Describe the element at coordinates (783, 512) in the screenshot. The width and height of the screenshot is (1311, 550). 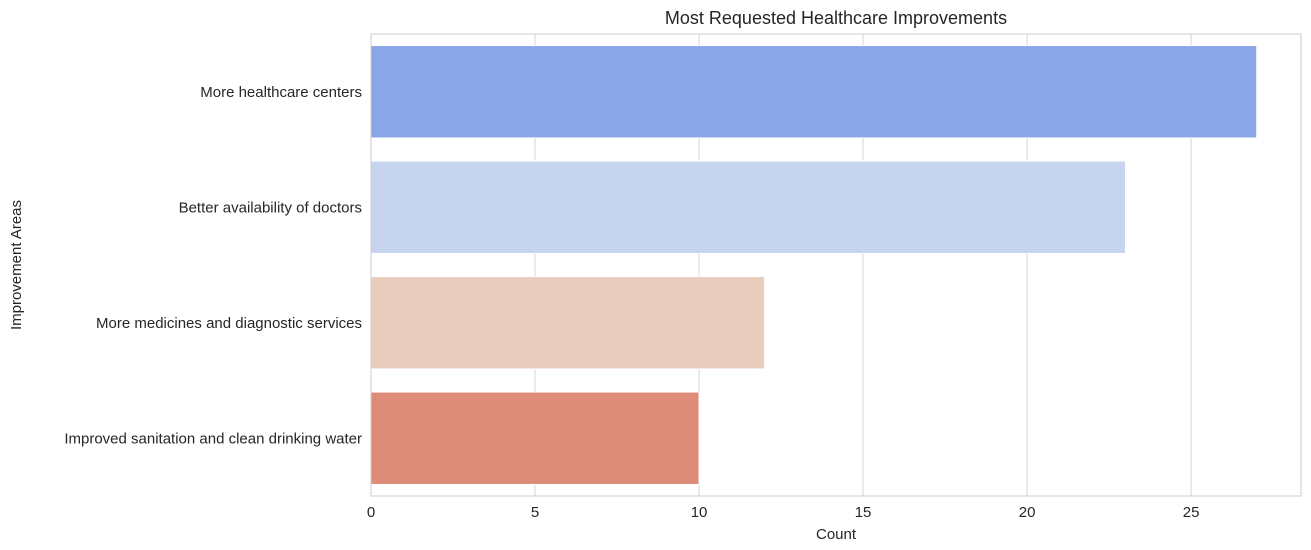
I see `x-tick-labels: 0 5 10 15 20 25` at that location.